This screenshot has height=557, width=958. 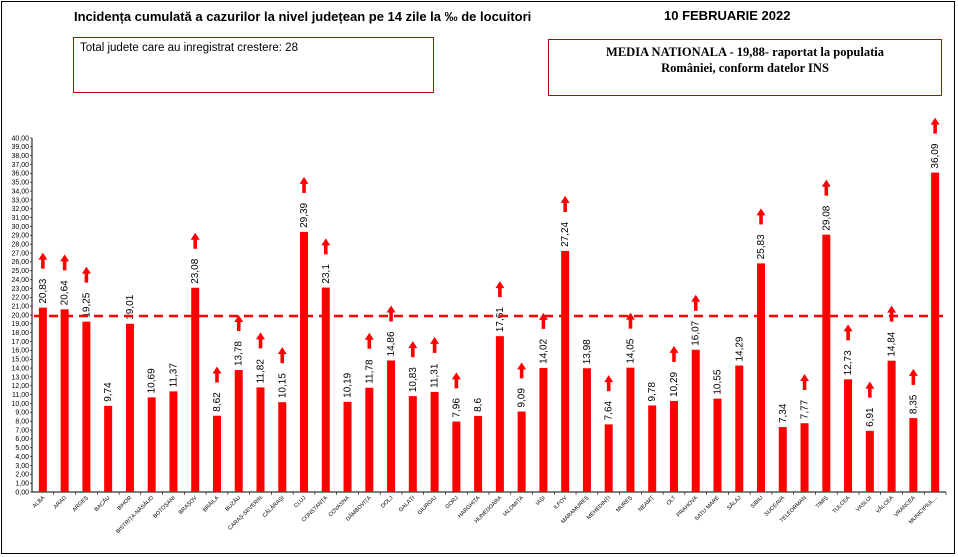 I want to click on y-tick-label: 0,00, so click(x=22, y=492).